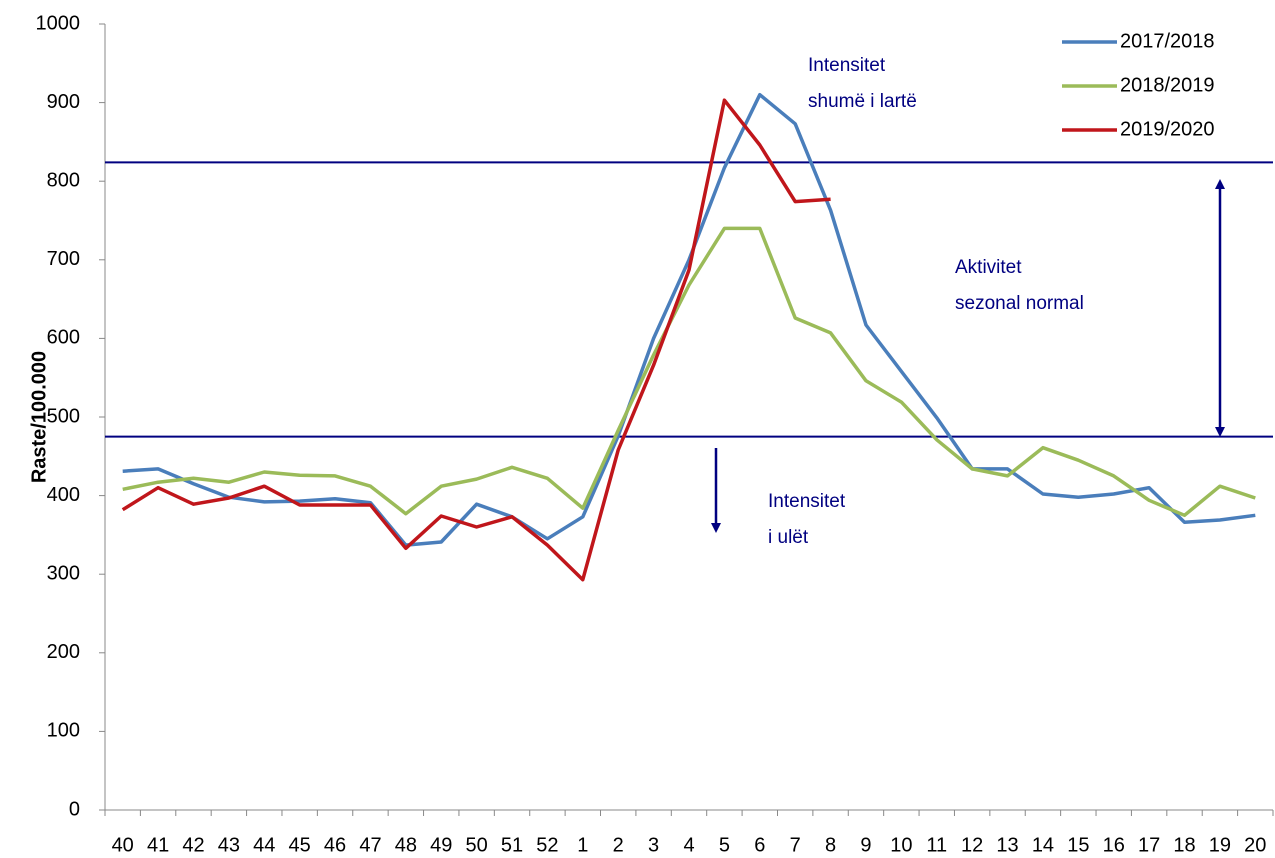 The width and height of the screenshot is (1275, 858). I want to click on x-tick-label: 10, so click(901, 845).